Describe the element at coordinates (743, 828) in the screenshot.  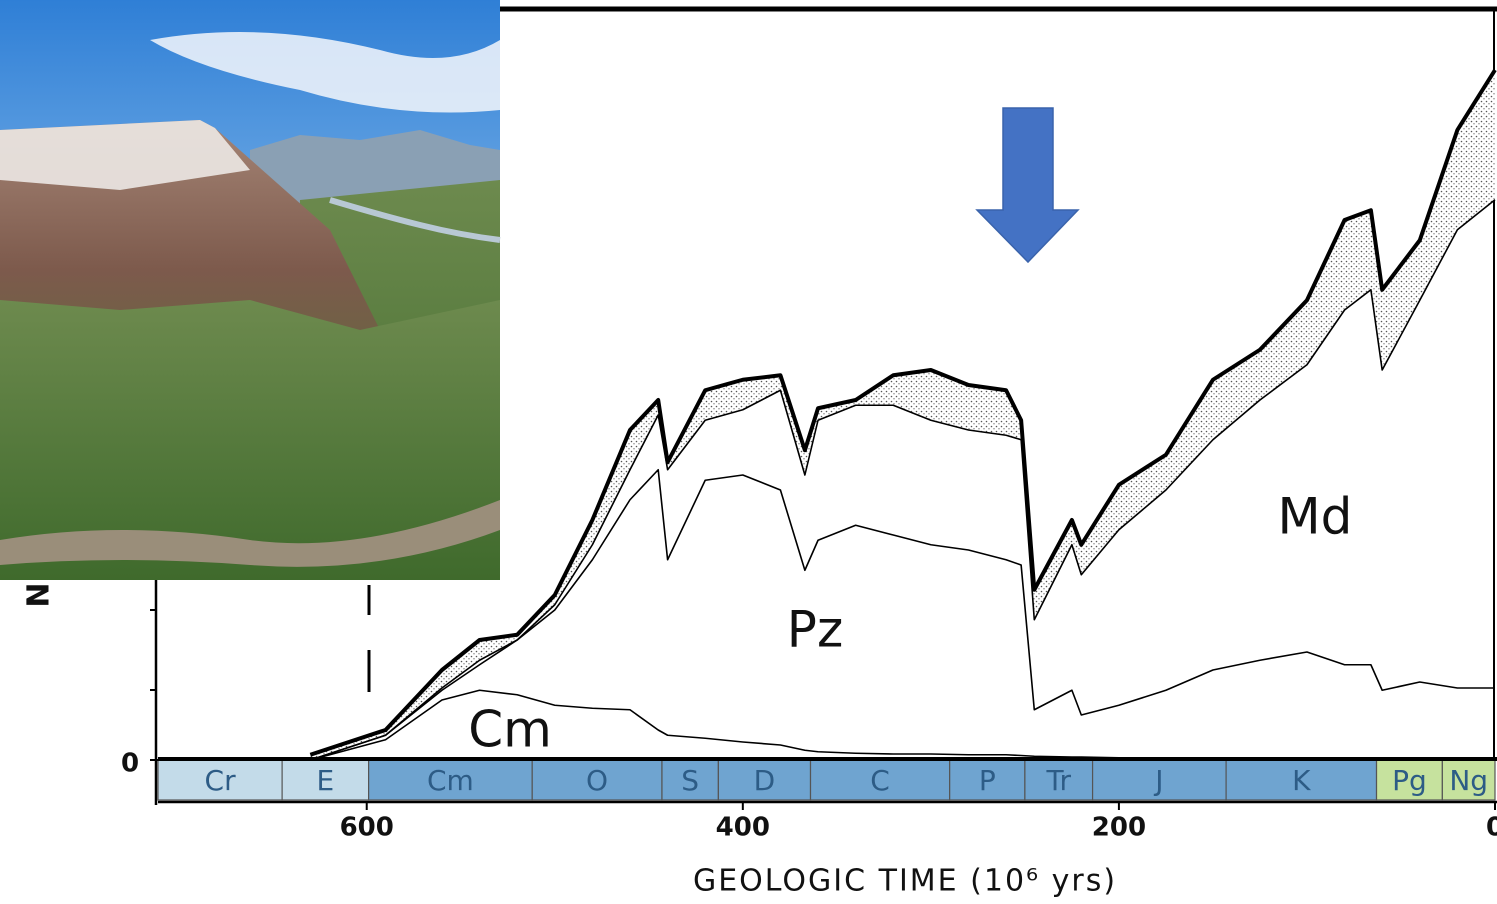
I see `x-tick-label: 400` at that location.